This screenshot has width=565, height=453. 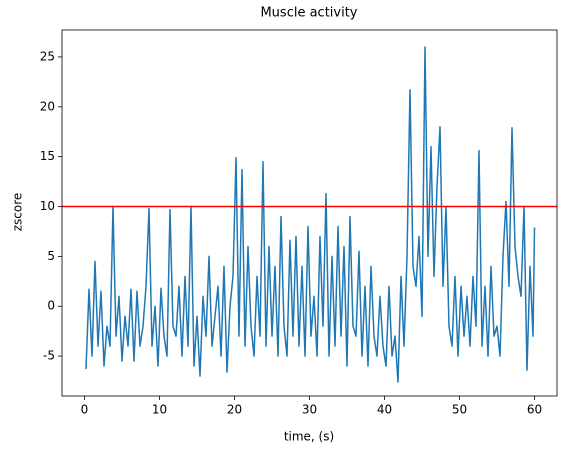 I want to click on chart-title: Muscle activity, so click(x=308, y=13).